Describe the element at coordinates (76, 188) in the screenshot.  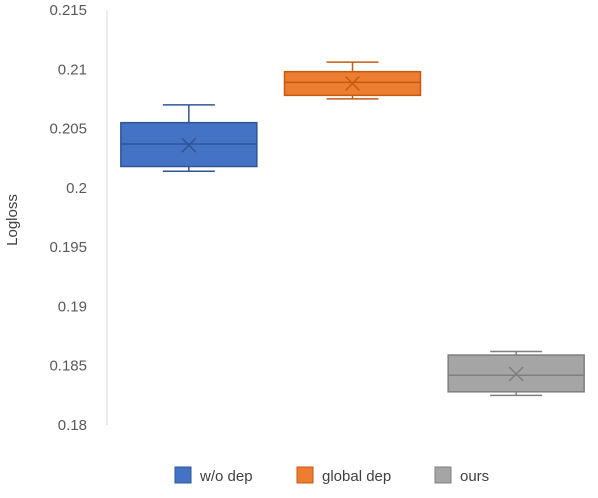
I see `y-tick-label: 0.2` at that location.